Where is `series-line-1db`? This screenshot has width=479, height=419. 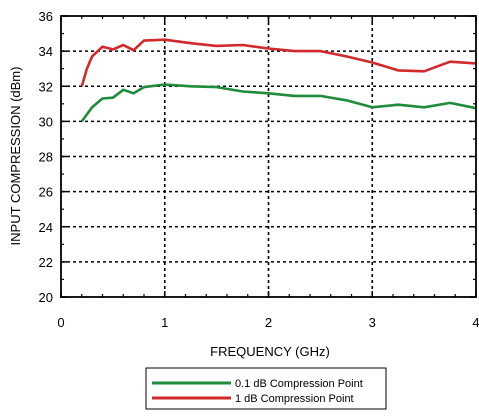
series-line-1db is located at coordinates (278, 62).